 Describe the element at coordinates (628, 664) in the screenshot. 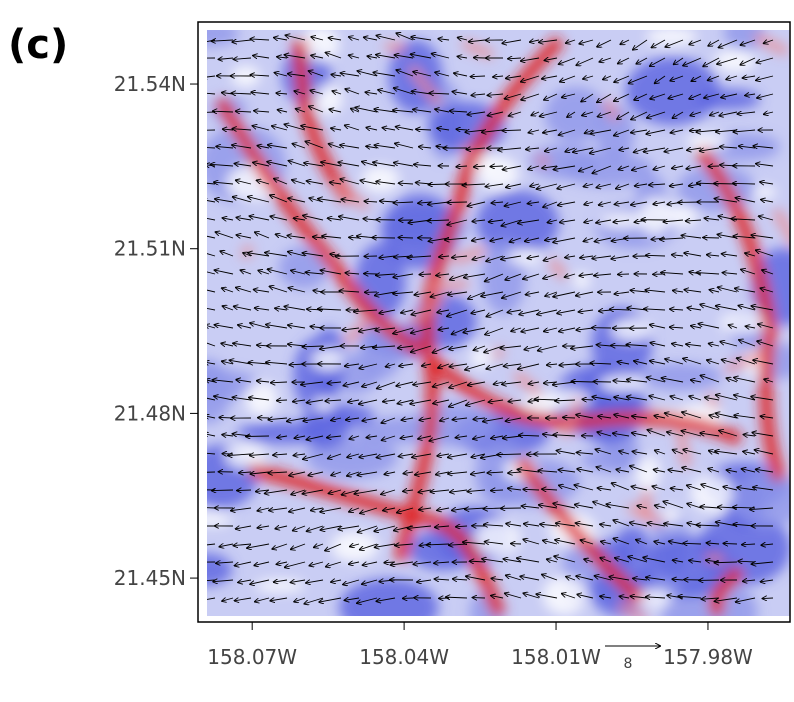

I see `reference-vector-label: 8` at that location.